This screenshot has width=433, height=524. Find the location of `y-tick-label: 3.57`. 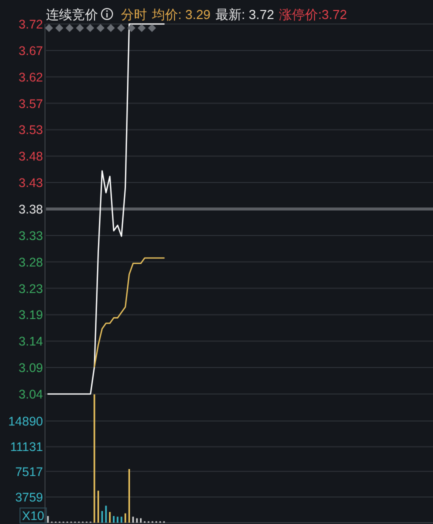

y-tick-label: 3.57 is located at coordinates (31, 103).